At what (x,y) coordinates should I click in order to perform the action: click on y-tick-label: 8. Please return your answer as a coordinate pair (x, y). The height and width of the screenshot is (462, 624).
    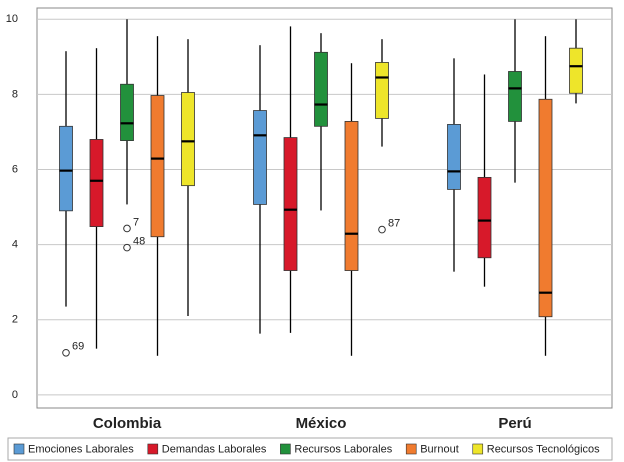
    Looking at the image, I should click on (15, 94).